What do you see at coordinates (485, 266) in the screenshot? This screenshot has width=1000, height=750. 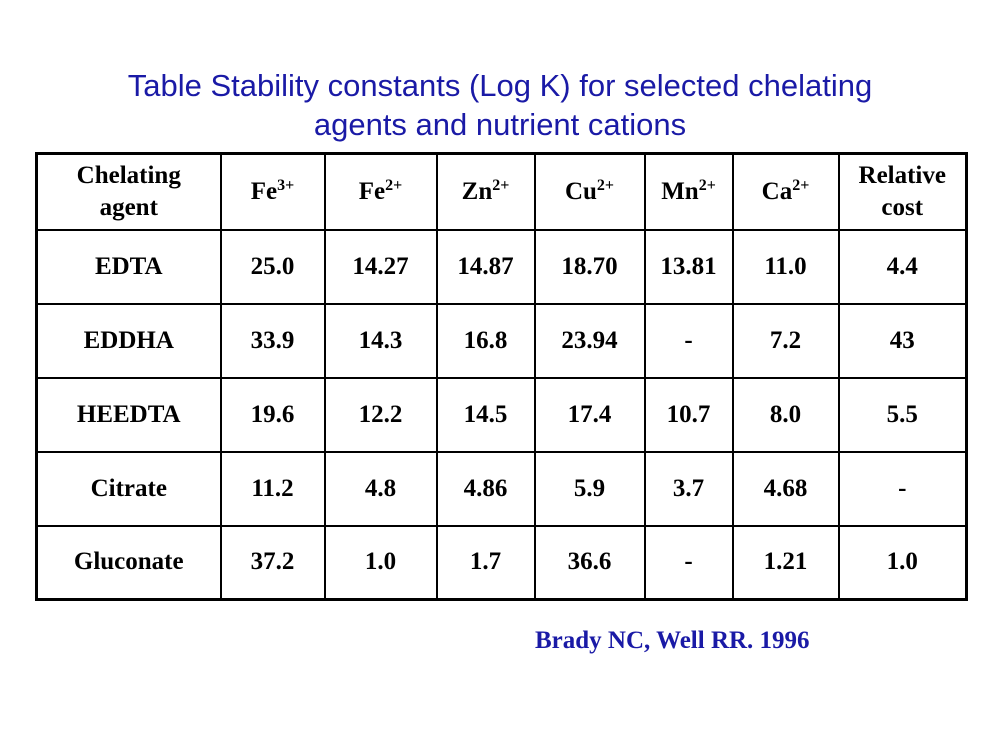 I see `cell-value: 14.87` at bounding box center [485, 266].